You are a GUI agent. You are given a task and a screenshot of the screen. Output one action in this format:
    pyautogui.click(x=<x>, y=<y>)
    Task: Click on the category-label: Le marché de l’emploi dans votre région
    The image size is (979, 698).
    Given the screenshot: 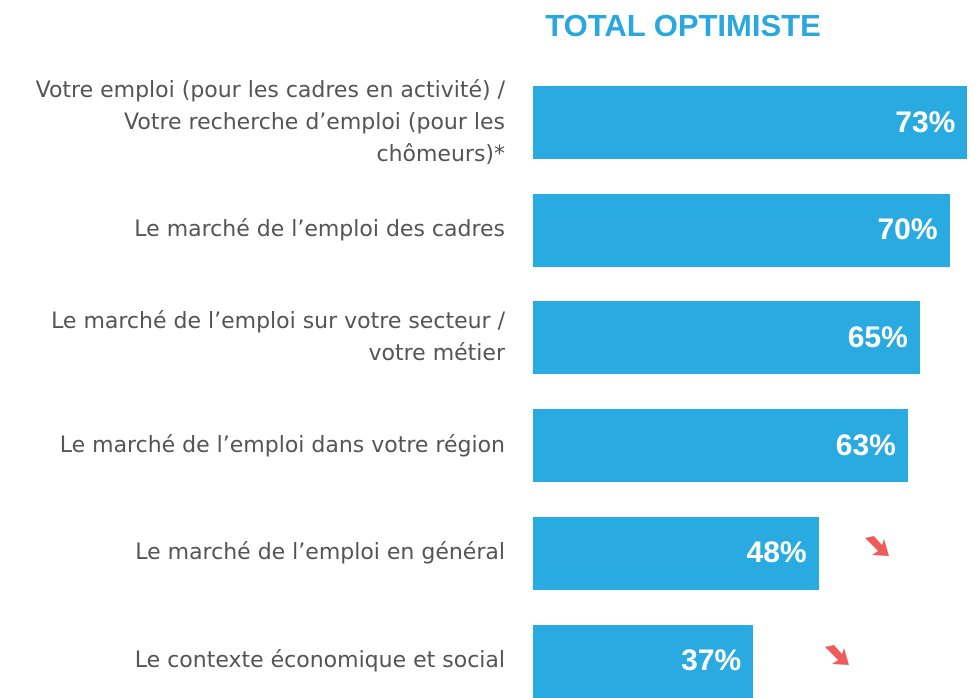 What is the action you would take?
    pyautogui.click(x=282, y=445)
    